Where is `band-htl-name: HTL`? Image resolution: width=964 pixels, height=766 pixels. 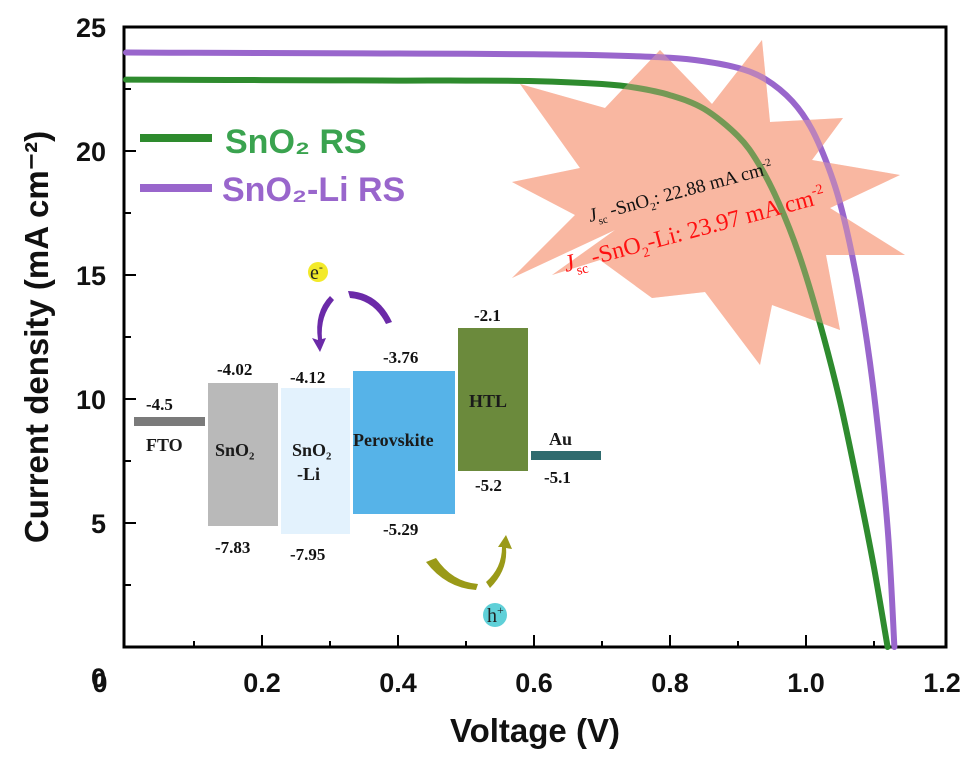 band-htl-name: HTL is located at coordinates (488, 401).